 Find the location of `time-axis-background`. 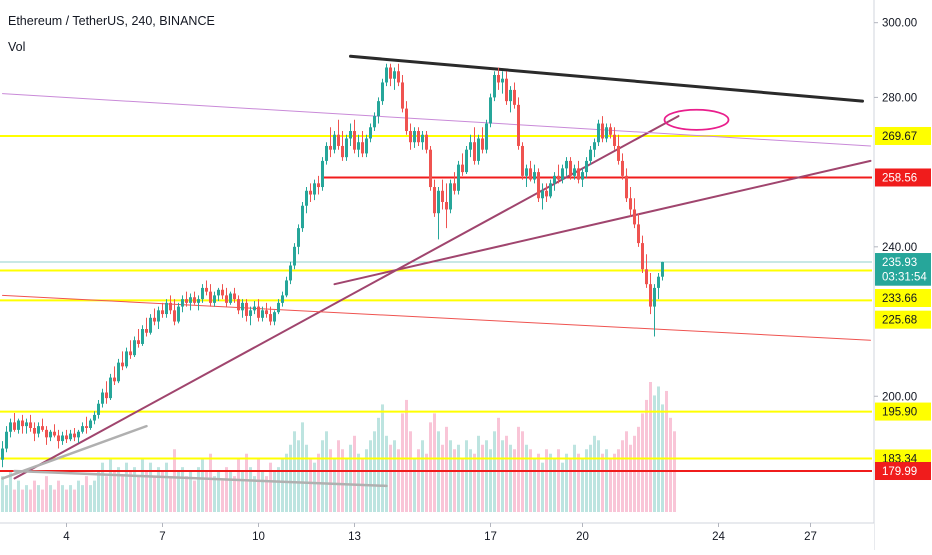

time-axis-background is located at coordinates (437, 536).